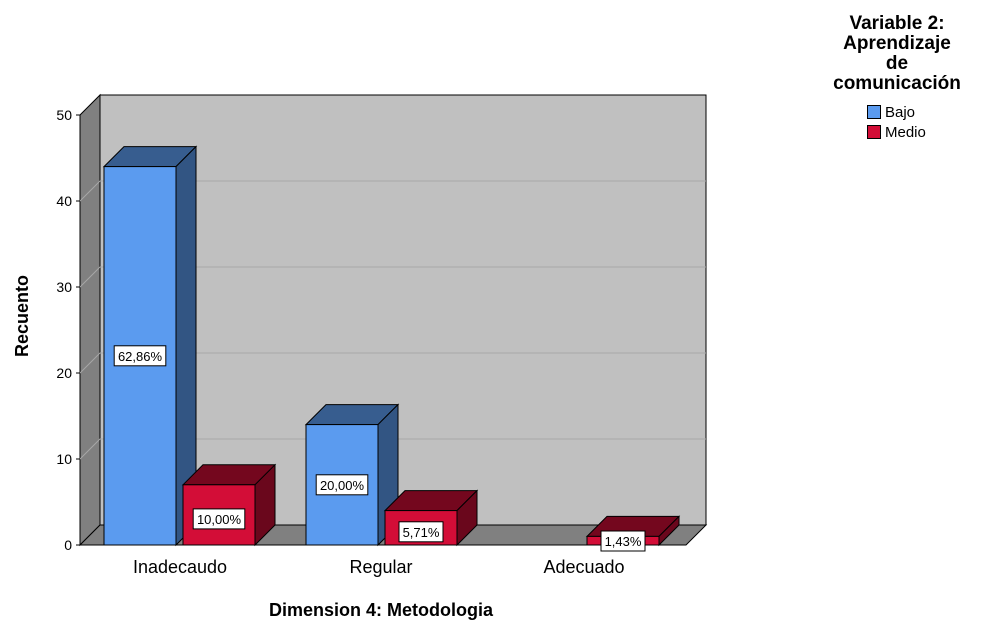 The height and width of the screenshot is (625, 986). What do you see at coordinates (68, 330) in the screenshot?
I see `y-axis-ticks: 0 10 20 30 40 50` at bounding box center [68, 330].